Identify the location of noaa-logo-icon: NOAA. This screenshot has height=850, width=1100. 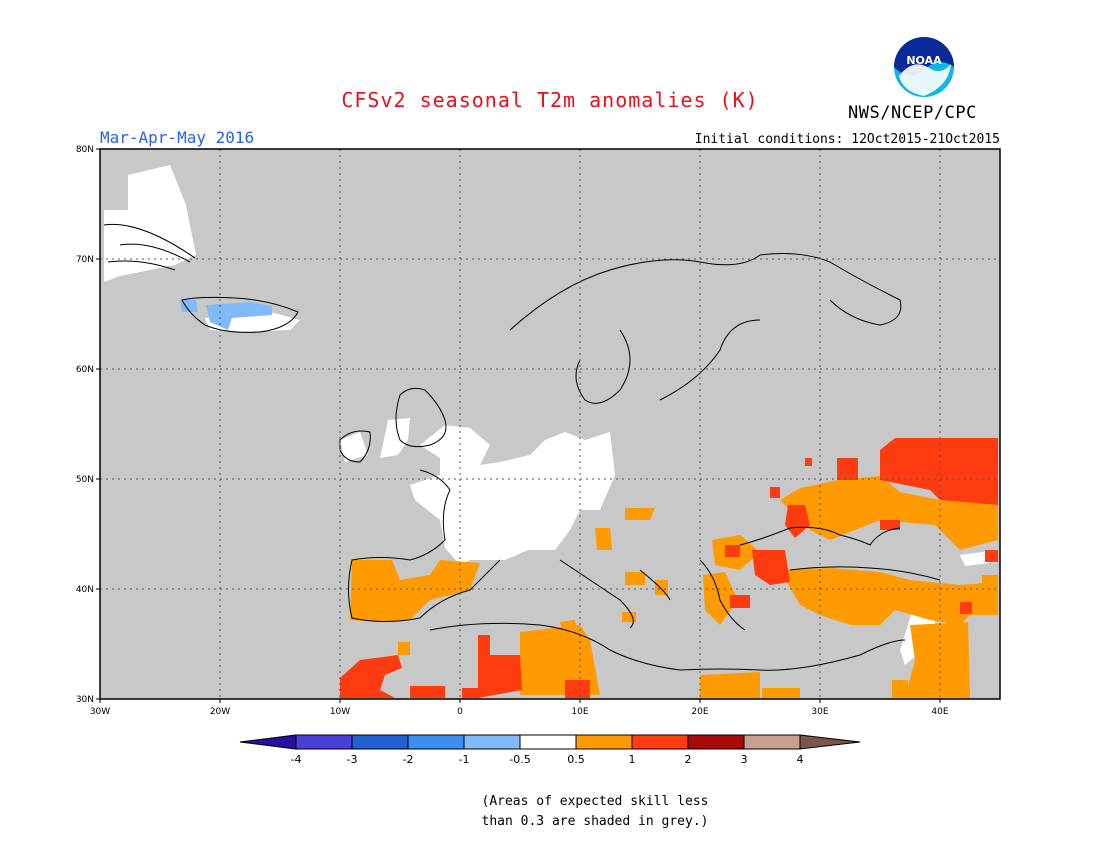
(924, 67).